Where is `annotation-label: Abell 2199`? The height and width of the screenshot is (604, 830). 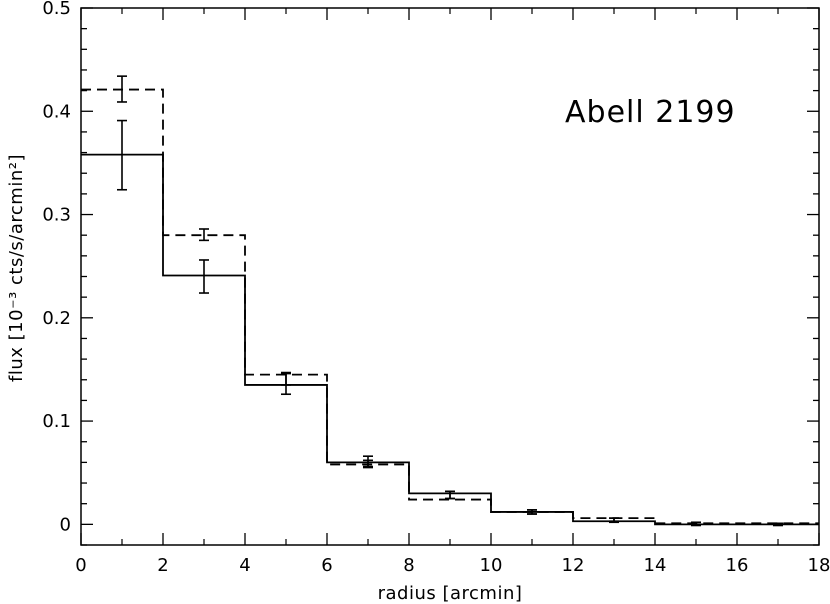 annotation-label: Abell 2199 is located at coordinates (650, 112).